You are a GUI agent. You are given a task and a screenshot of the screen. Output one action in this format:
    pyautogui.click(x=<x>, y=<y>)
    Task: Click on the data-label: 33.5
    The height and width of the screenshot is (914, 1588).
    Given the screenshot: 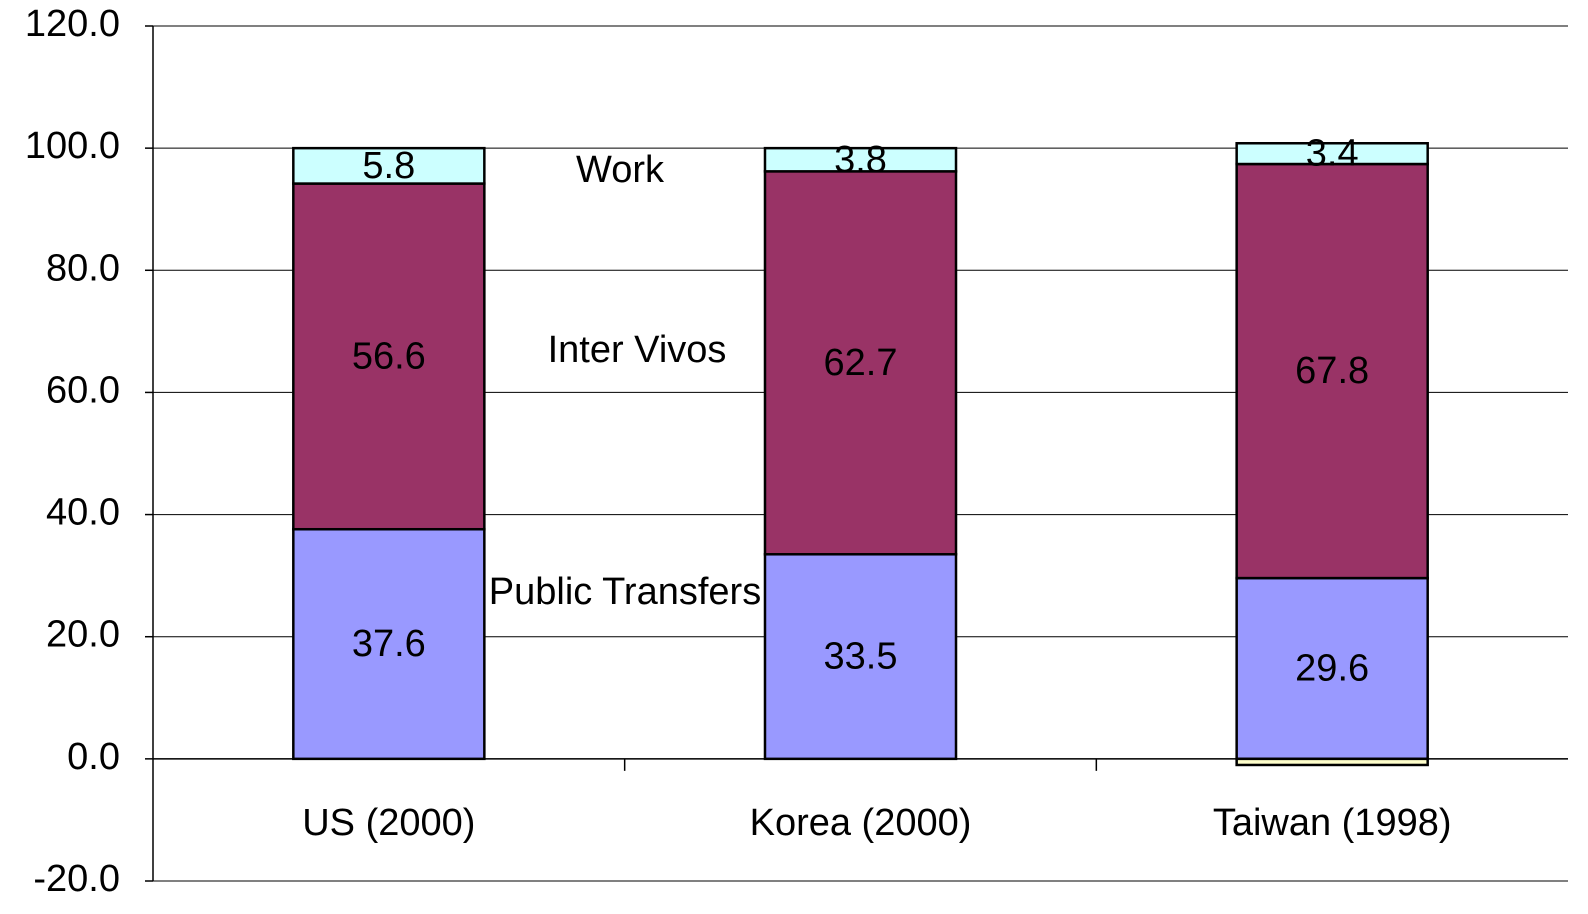 What is the action you would take?
    pyautogui.click(x=861, y=657)
    